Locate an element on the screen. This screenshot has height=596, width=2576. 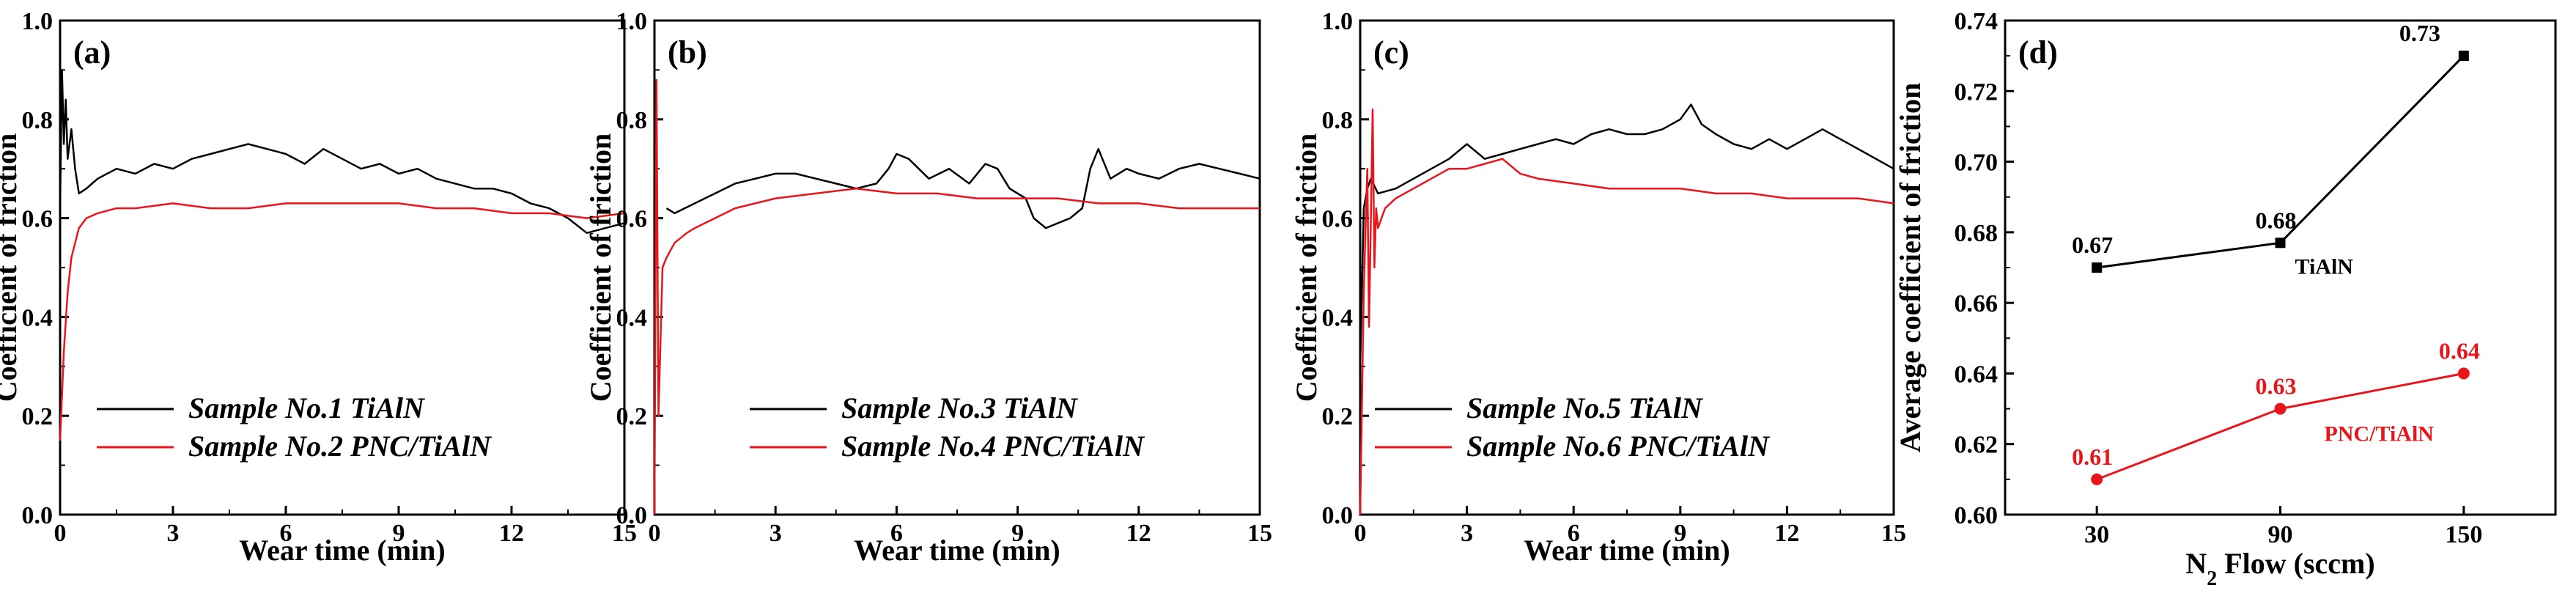
y-tick-label: 0.64 is located at coordinates (1977, 374).